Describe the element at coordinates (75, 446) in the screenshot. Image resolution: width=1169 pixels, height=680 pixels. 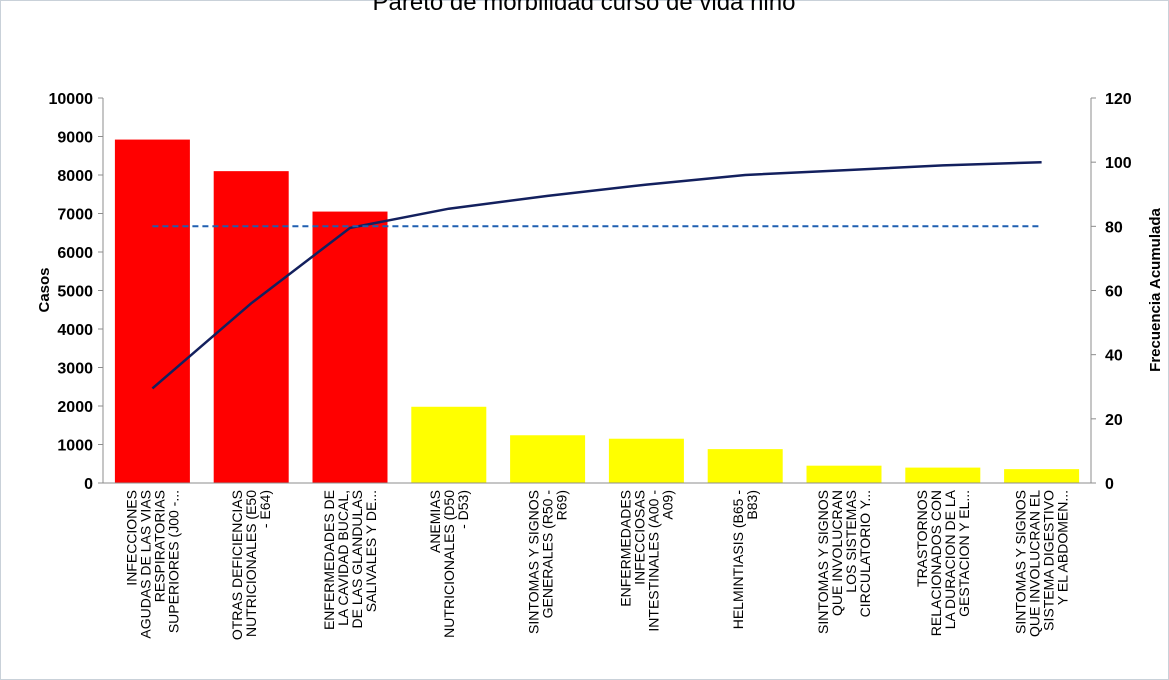
I see `left-tick-label: 1000` at that location.